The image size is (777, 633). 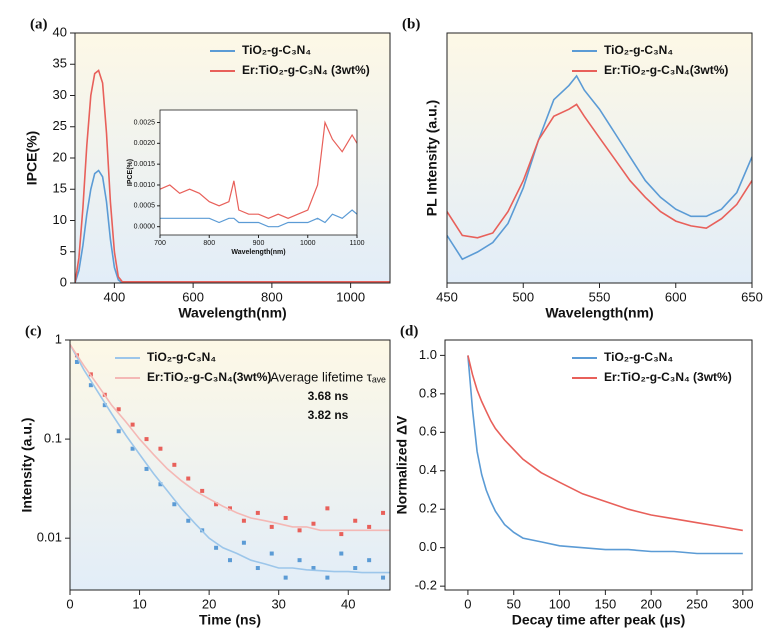 What do you see at coordinates (139, 603) in the screenshot?
I see `x-tick-label: 10` at bounding box center [139, 603].